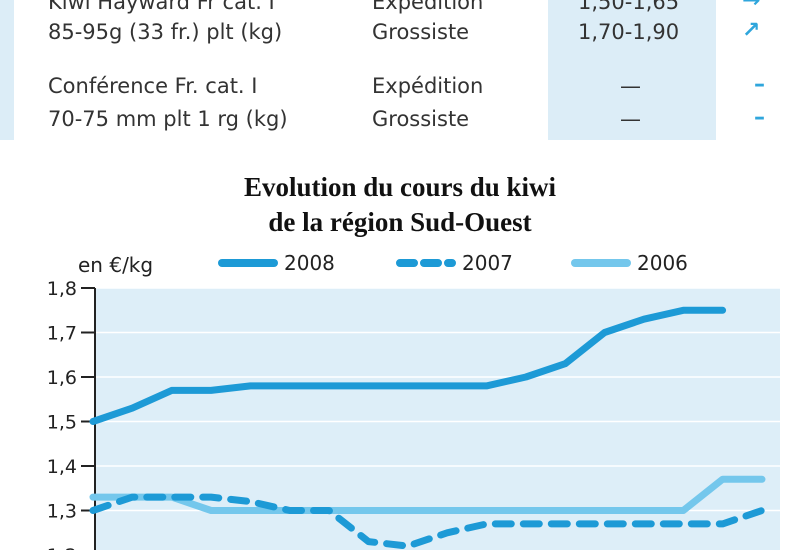 The height and width of the screenshot is (550, 800). I want to click on y-axis-unit-label: en €/kg, so click(115, 265).